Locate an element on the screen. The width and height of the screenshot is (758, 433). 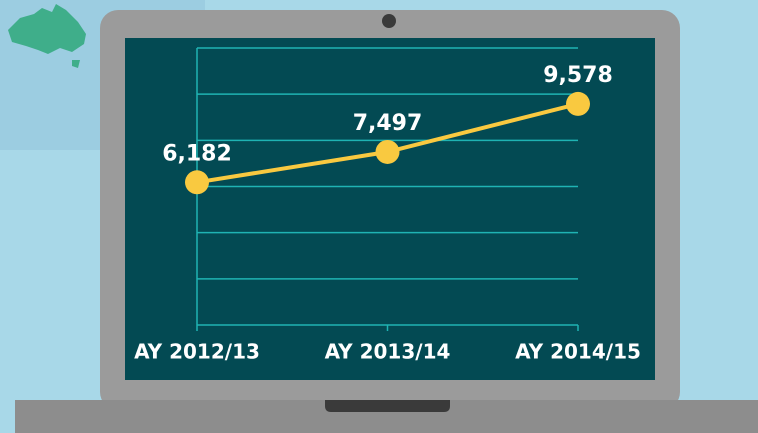
data-label: 7,497 is located at coordinates (388, 123).